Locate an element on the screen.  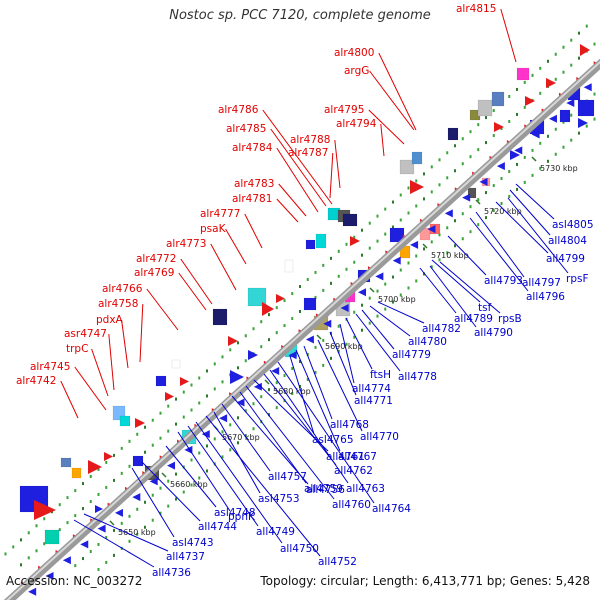
reverse-gene-label: all4767 is located at coordinates (357, 457).